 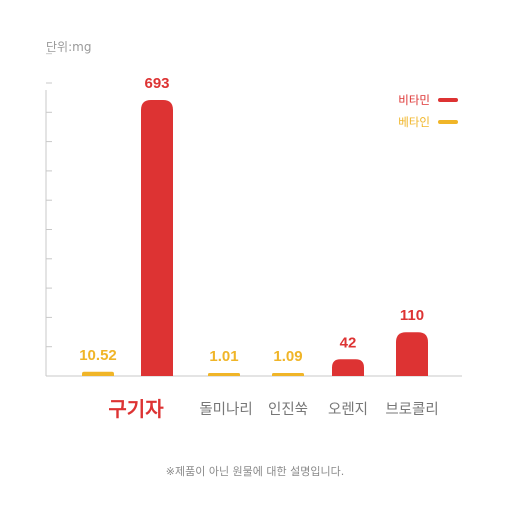 I want to click on data-label: 1.01, so click(x=223, y=356).